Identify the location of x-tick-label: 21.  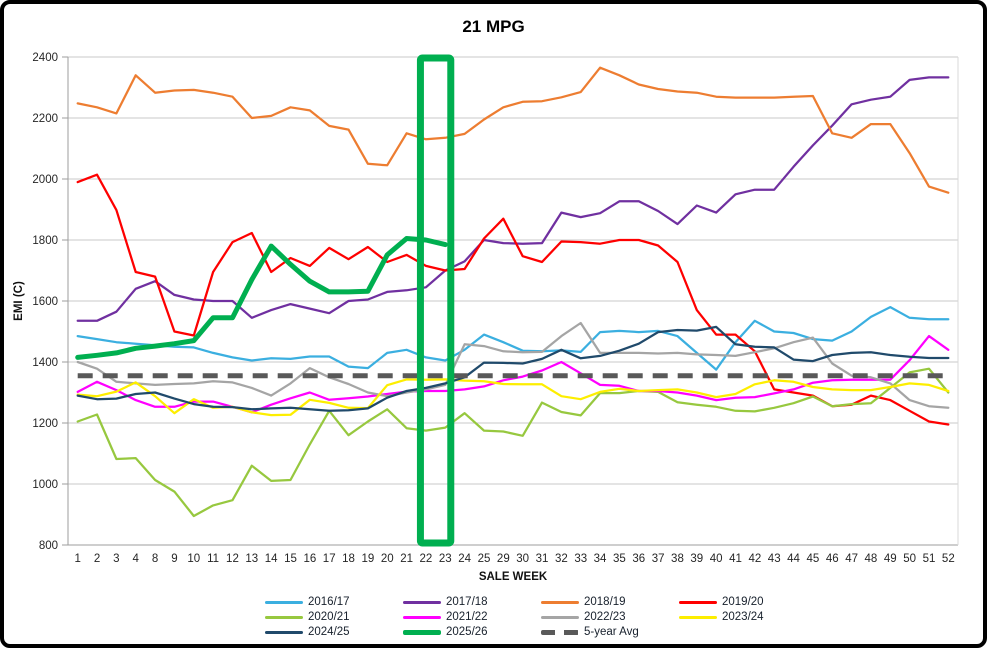
(406, 559).